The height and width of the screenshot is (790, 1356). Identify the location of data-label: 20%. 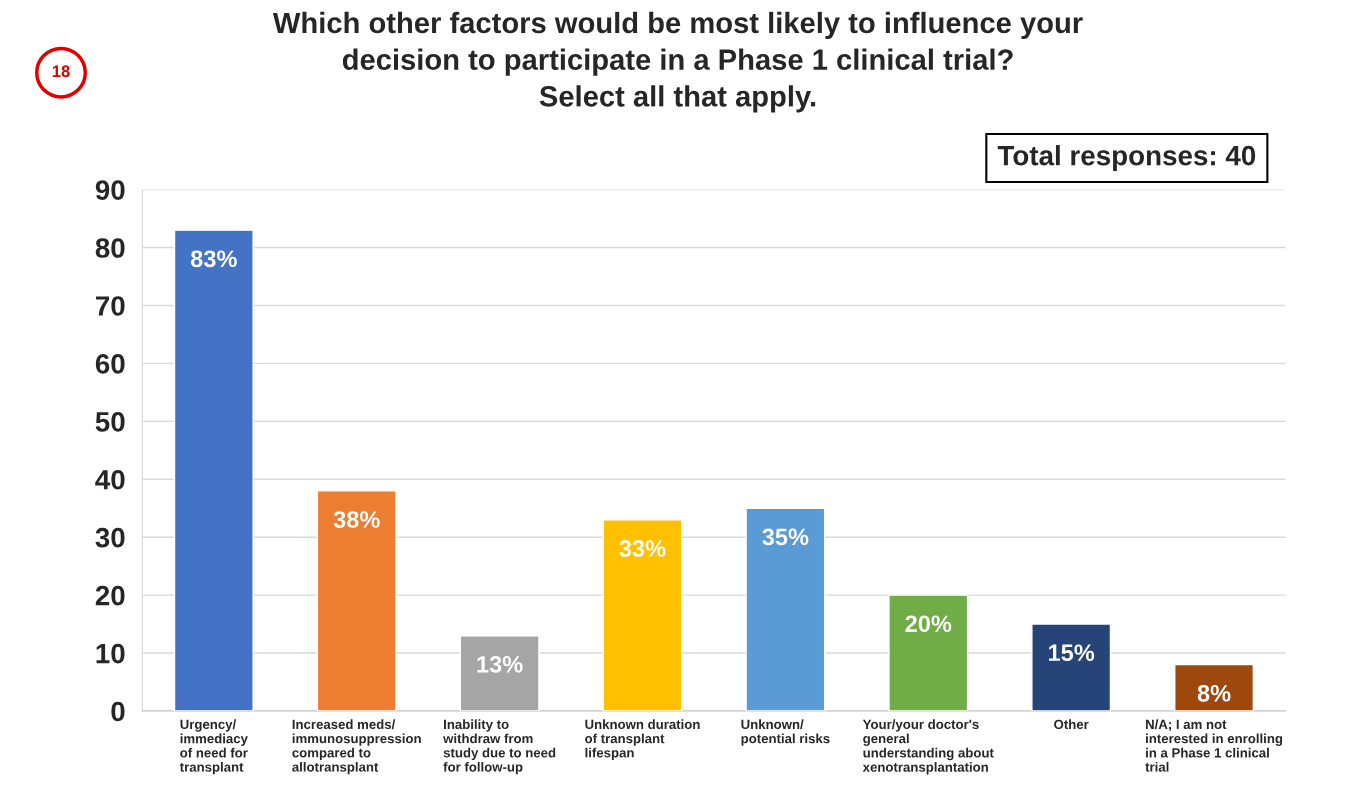
(928, 624).